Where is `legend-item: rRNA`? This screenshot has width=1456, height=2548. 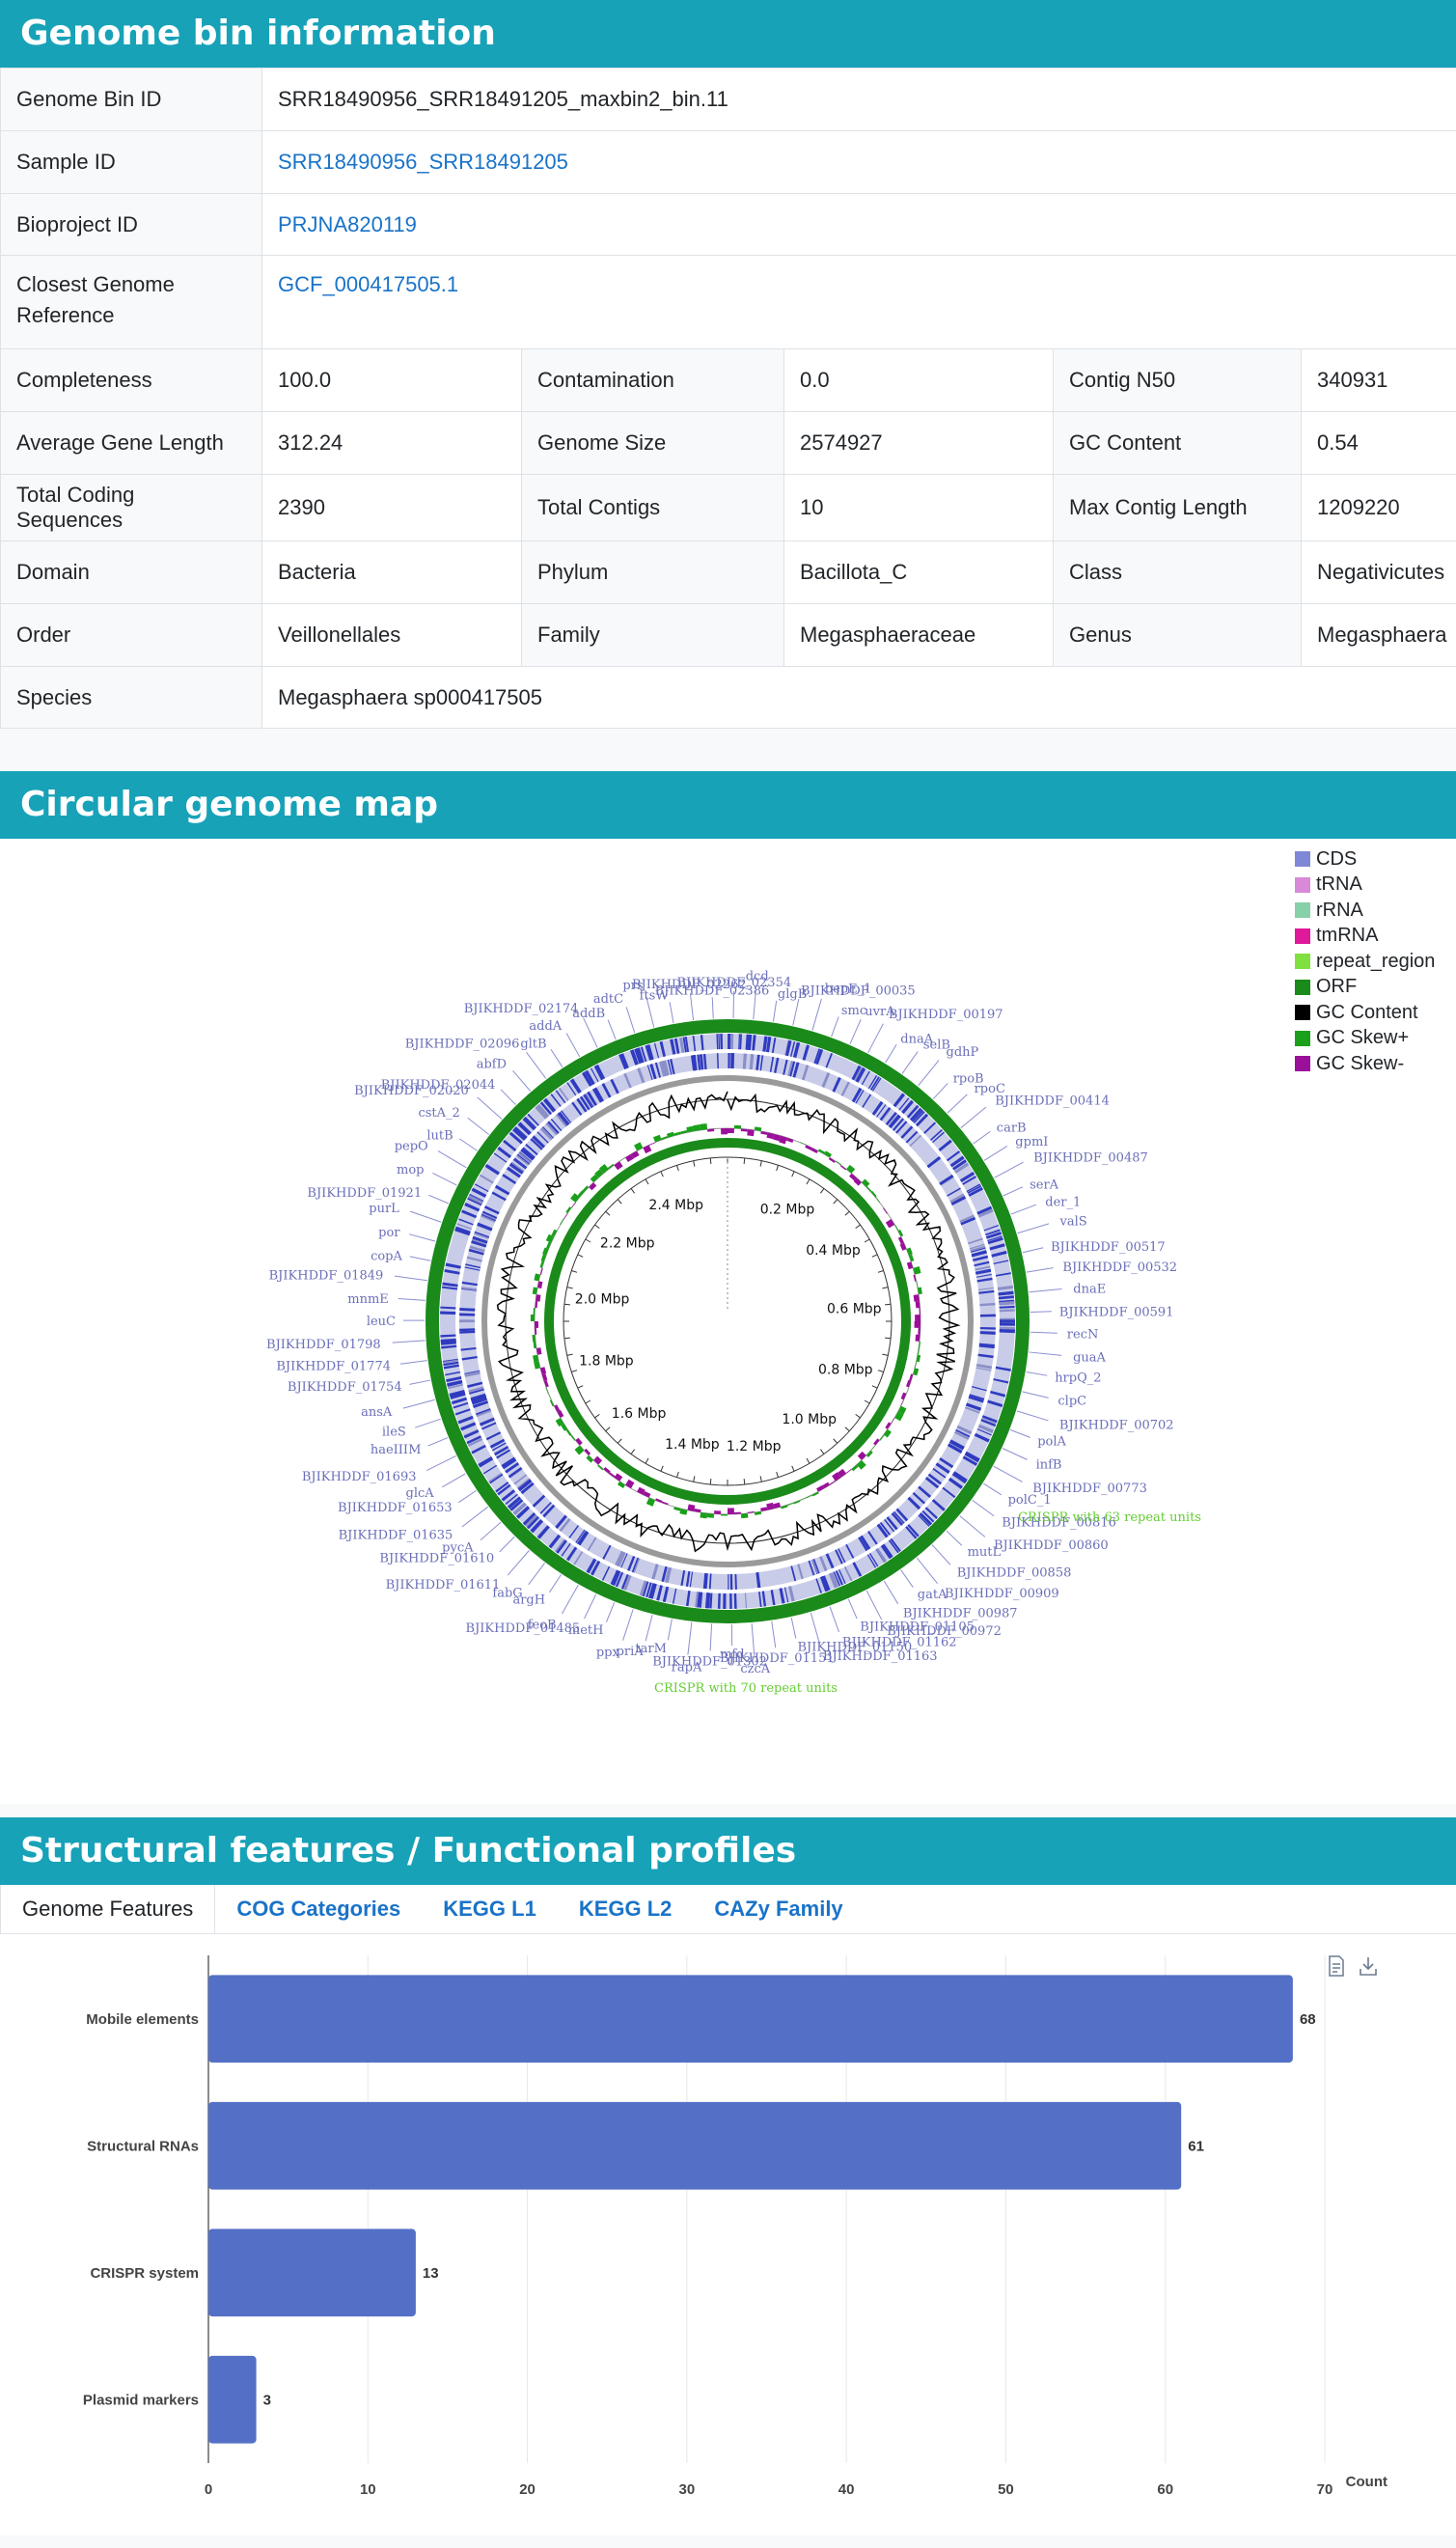
legend-item: rRNA is located at coordinates (1365, 911).